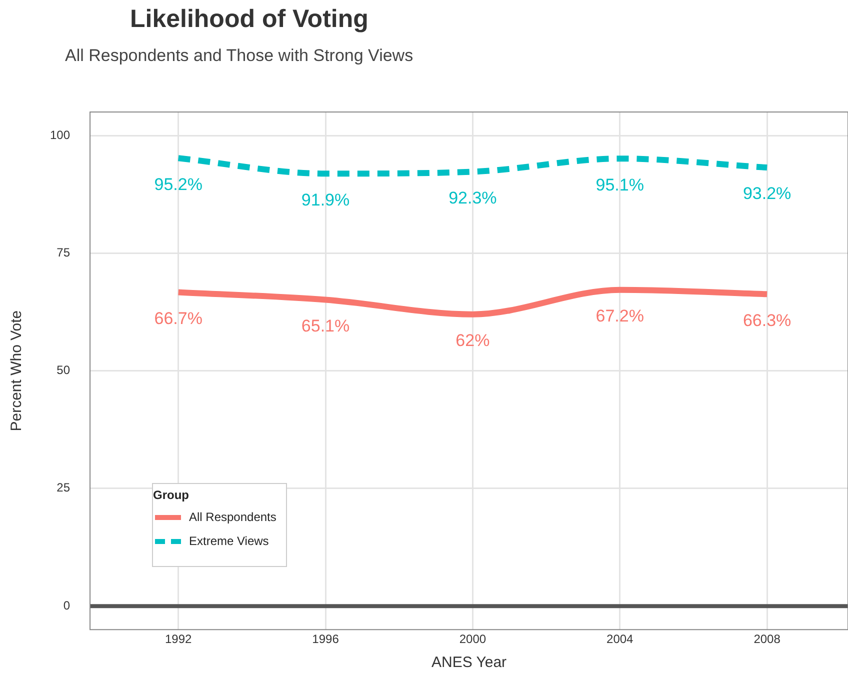 The image size is (848, 680). I want to click on x-tick-label: 2000, so click(472, 639).